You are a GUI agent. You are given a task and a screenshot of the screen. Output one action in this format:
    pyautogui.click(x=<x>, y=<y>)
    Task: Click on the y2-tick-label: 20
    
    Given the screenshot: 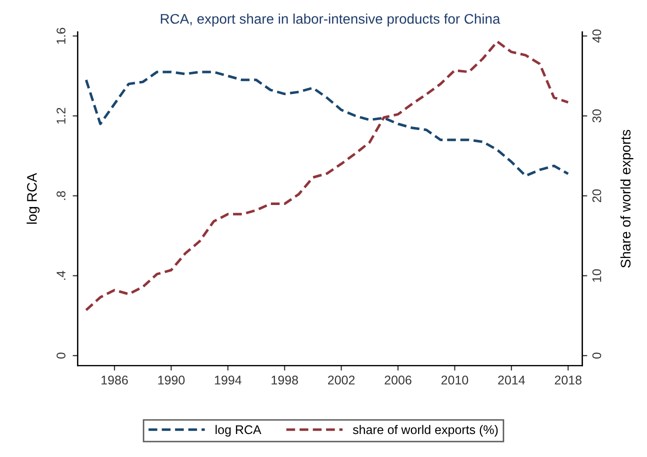 What is the action you would take?
    pyautogui.click(x=597, y=195)
    